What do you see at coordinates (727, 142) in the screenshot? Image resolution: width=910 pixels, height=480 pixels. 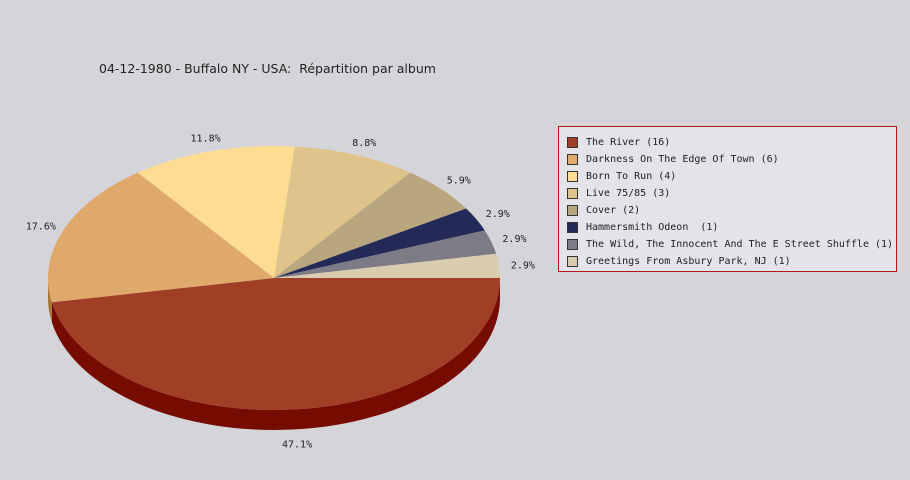 I see `legend-item-0: The River (16)` at bounding box center [727, 142].